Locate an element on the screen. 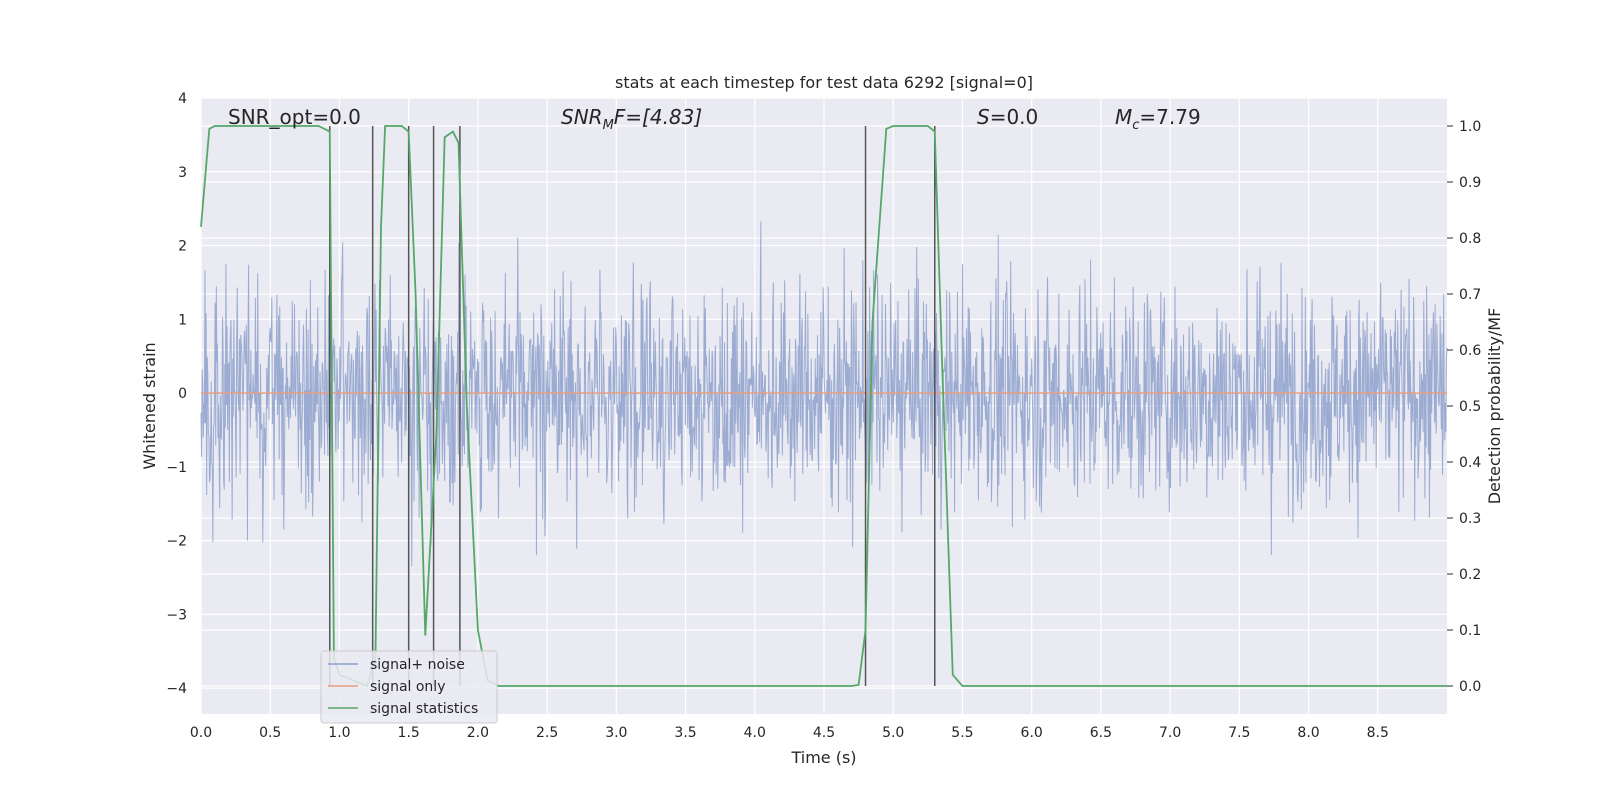  annotation-mc: Mc=7.79 is located at coordinates (1158, 119).